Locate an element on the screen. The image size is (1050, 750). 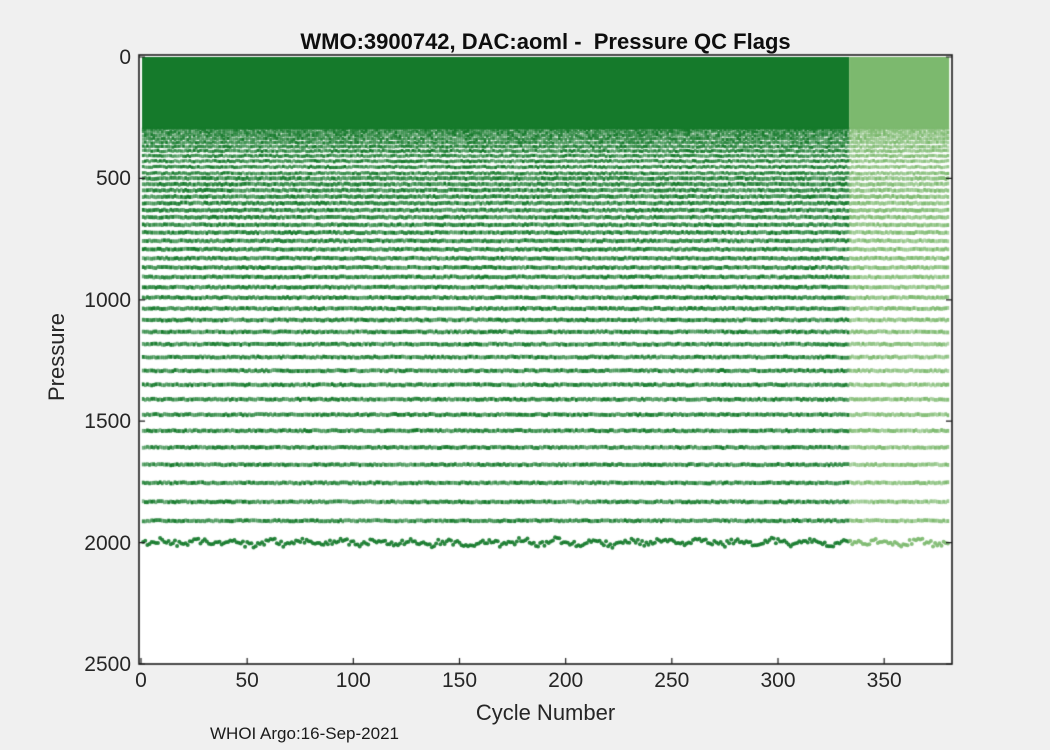
y-tick-label: 1500 is located at coordinates (107, 422).